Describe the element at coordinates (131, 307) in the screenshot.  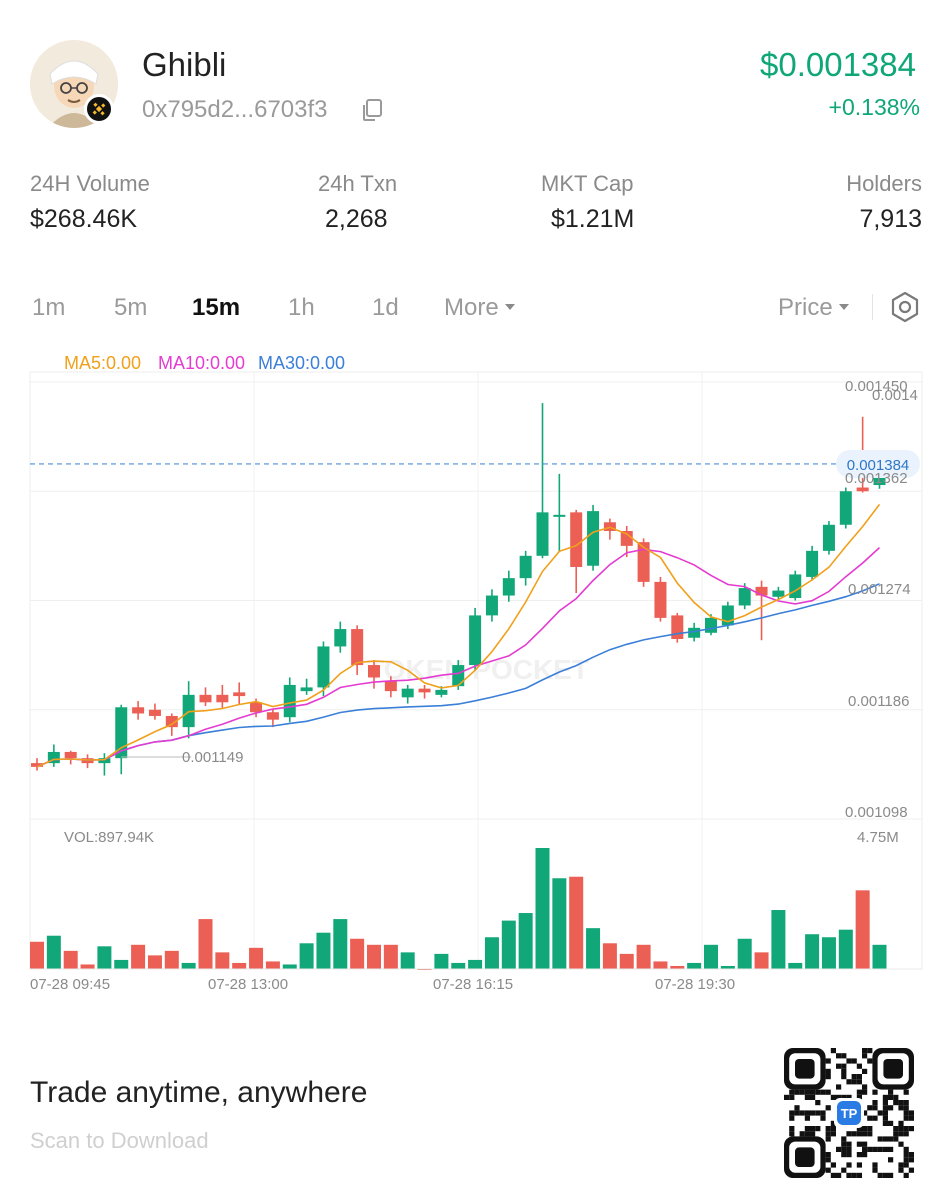
I see `tab-5m: 5m` at that location.